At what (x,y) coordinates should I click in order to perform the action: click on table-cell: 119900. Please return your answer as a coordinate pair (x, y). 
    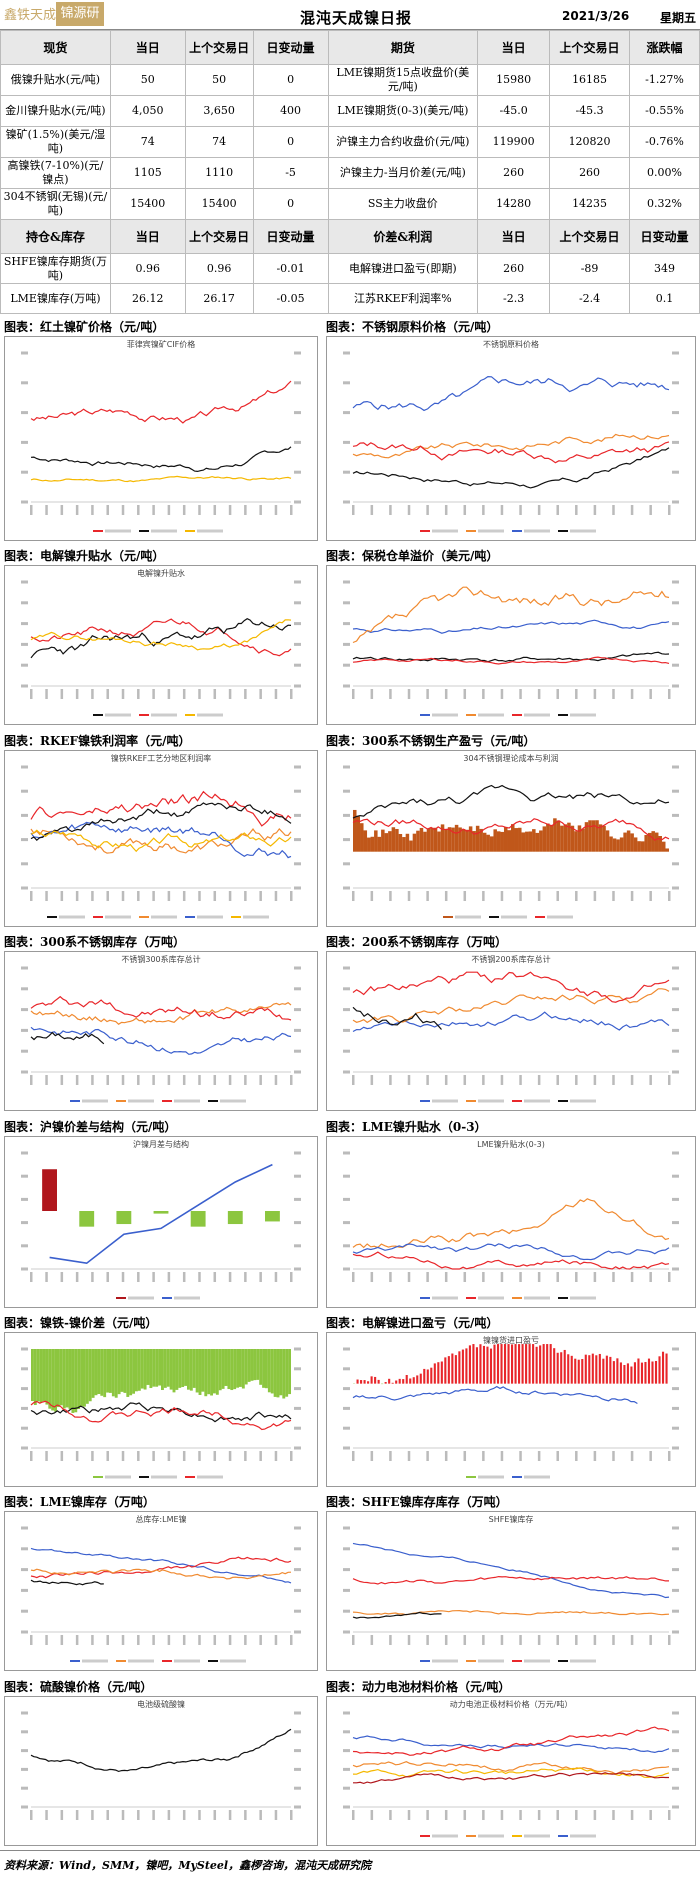
    Looking at the image, I should click on (514, 142).